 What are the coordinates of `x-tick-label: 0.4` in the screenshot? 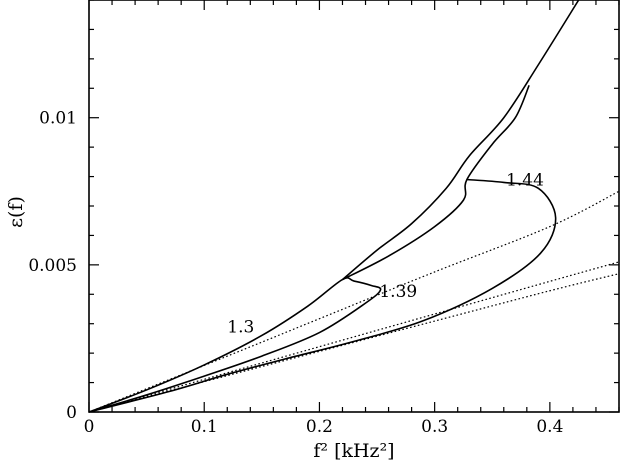 It's located at (549, 427).